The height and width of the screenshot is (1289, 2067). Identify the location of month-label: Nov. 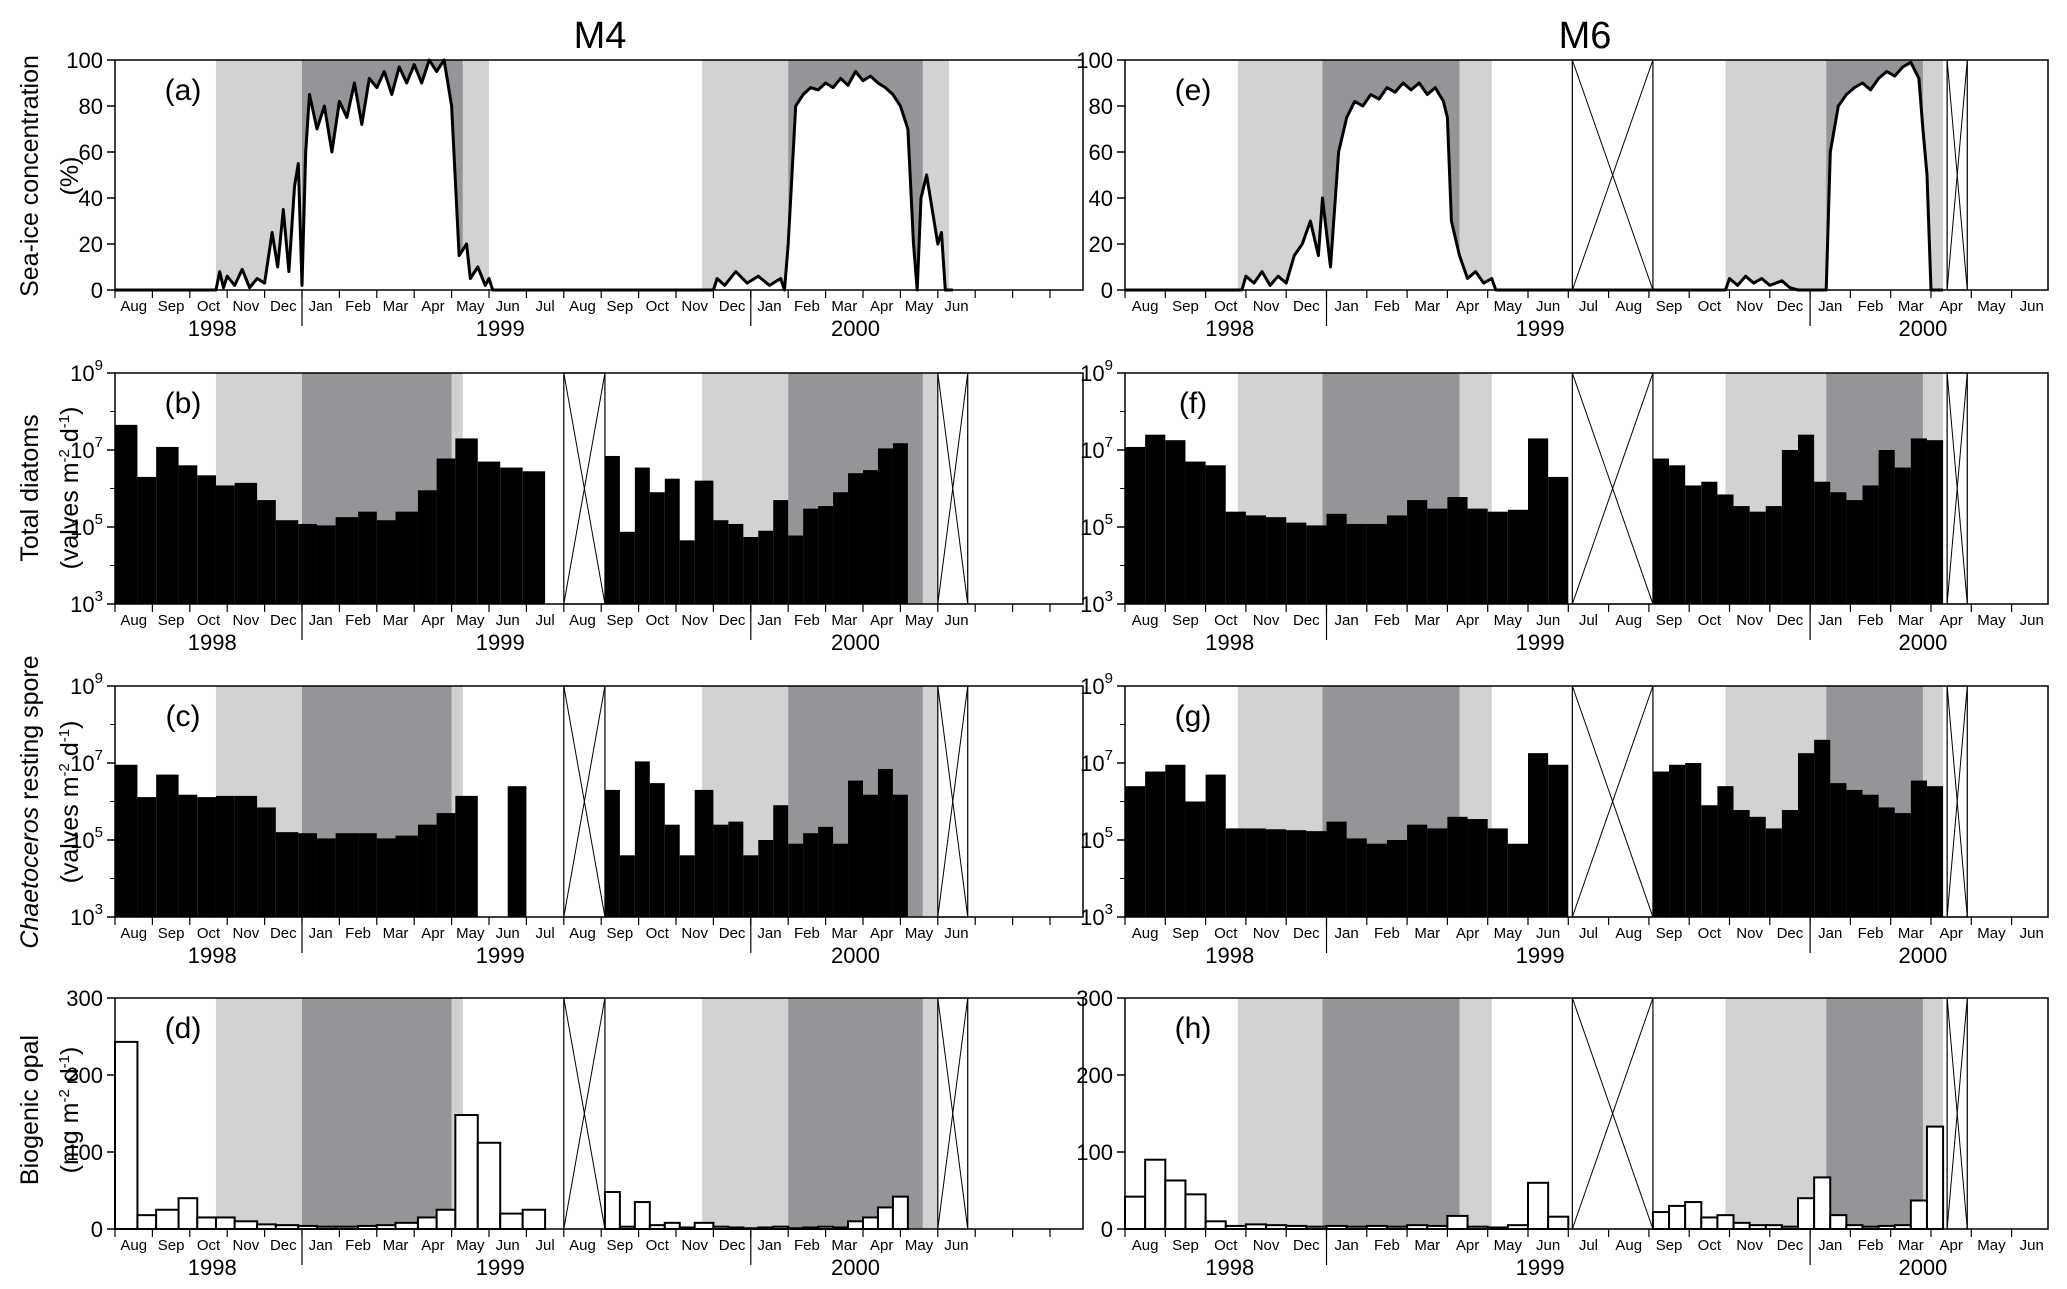
(694, 1245).